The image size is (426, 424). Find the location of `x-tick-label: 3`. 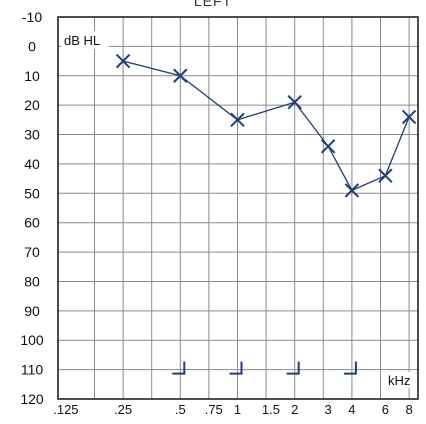

x-tick-label: 3 is located at coordinates (328, 409).